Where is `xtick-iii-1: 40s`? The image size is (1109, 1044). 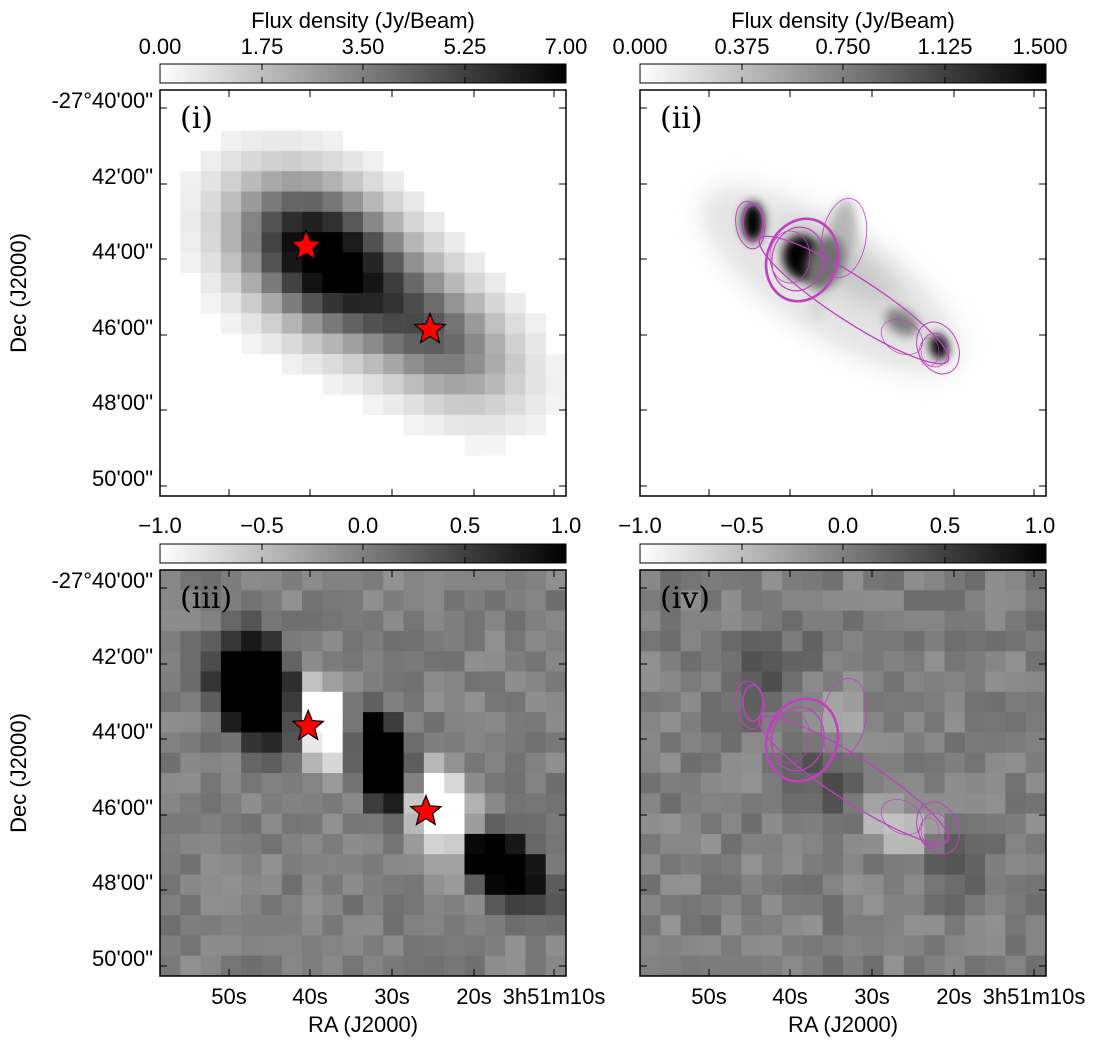 xtick-iii-1: 40s is located at coordinates (309, 996).